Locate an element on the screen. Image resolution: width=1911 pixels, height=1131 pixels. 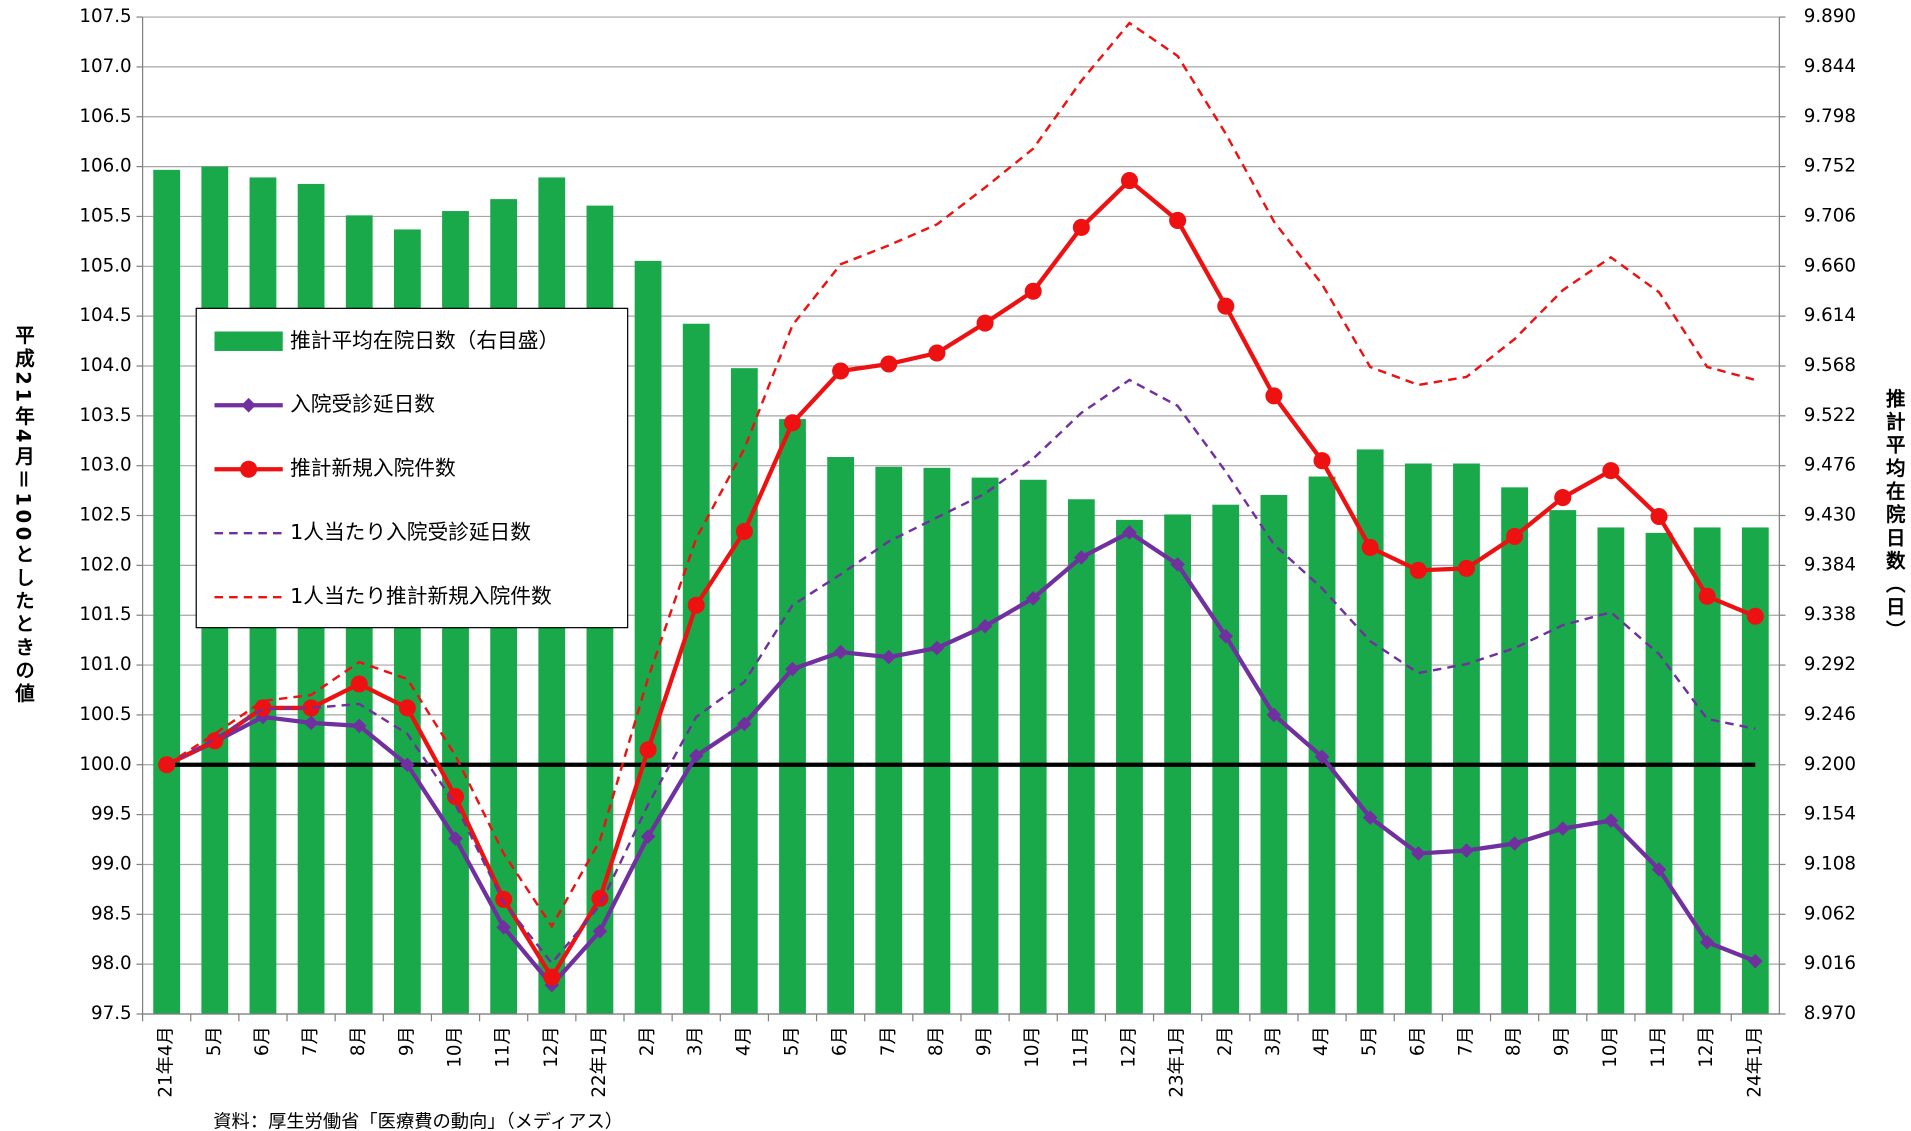
legend-marker is located at coordinates (249, 469).